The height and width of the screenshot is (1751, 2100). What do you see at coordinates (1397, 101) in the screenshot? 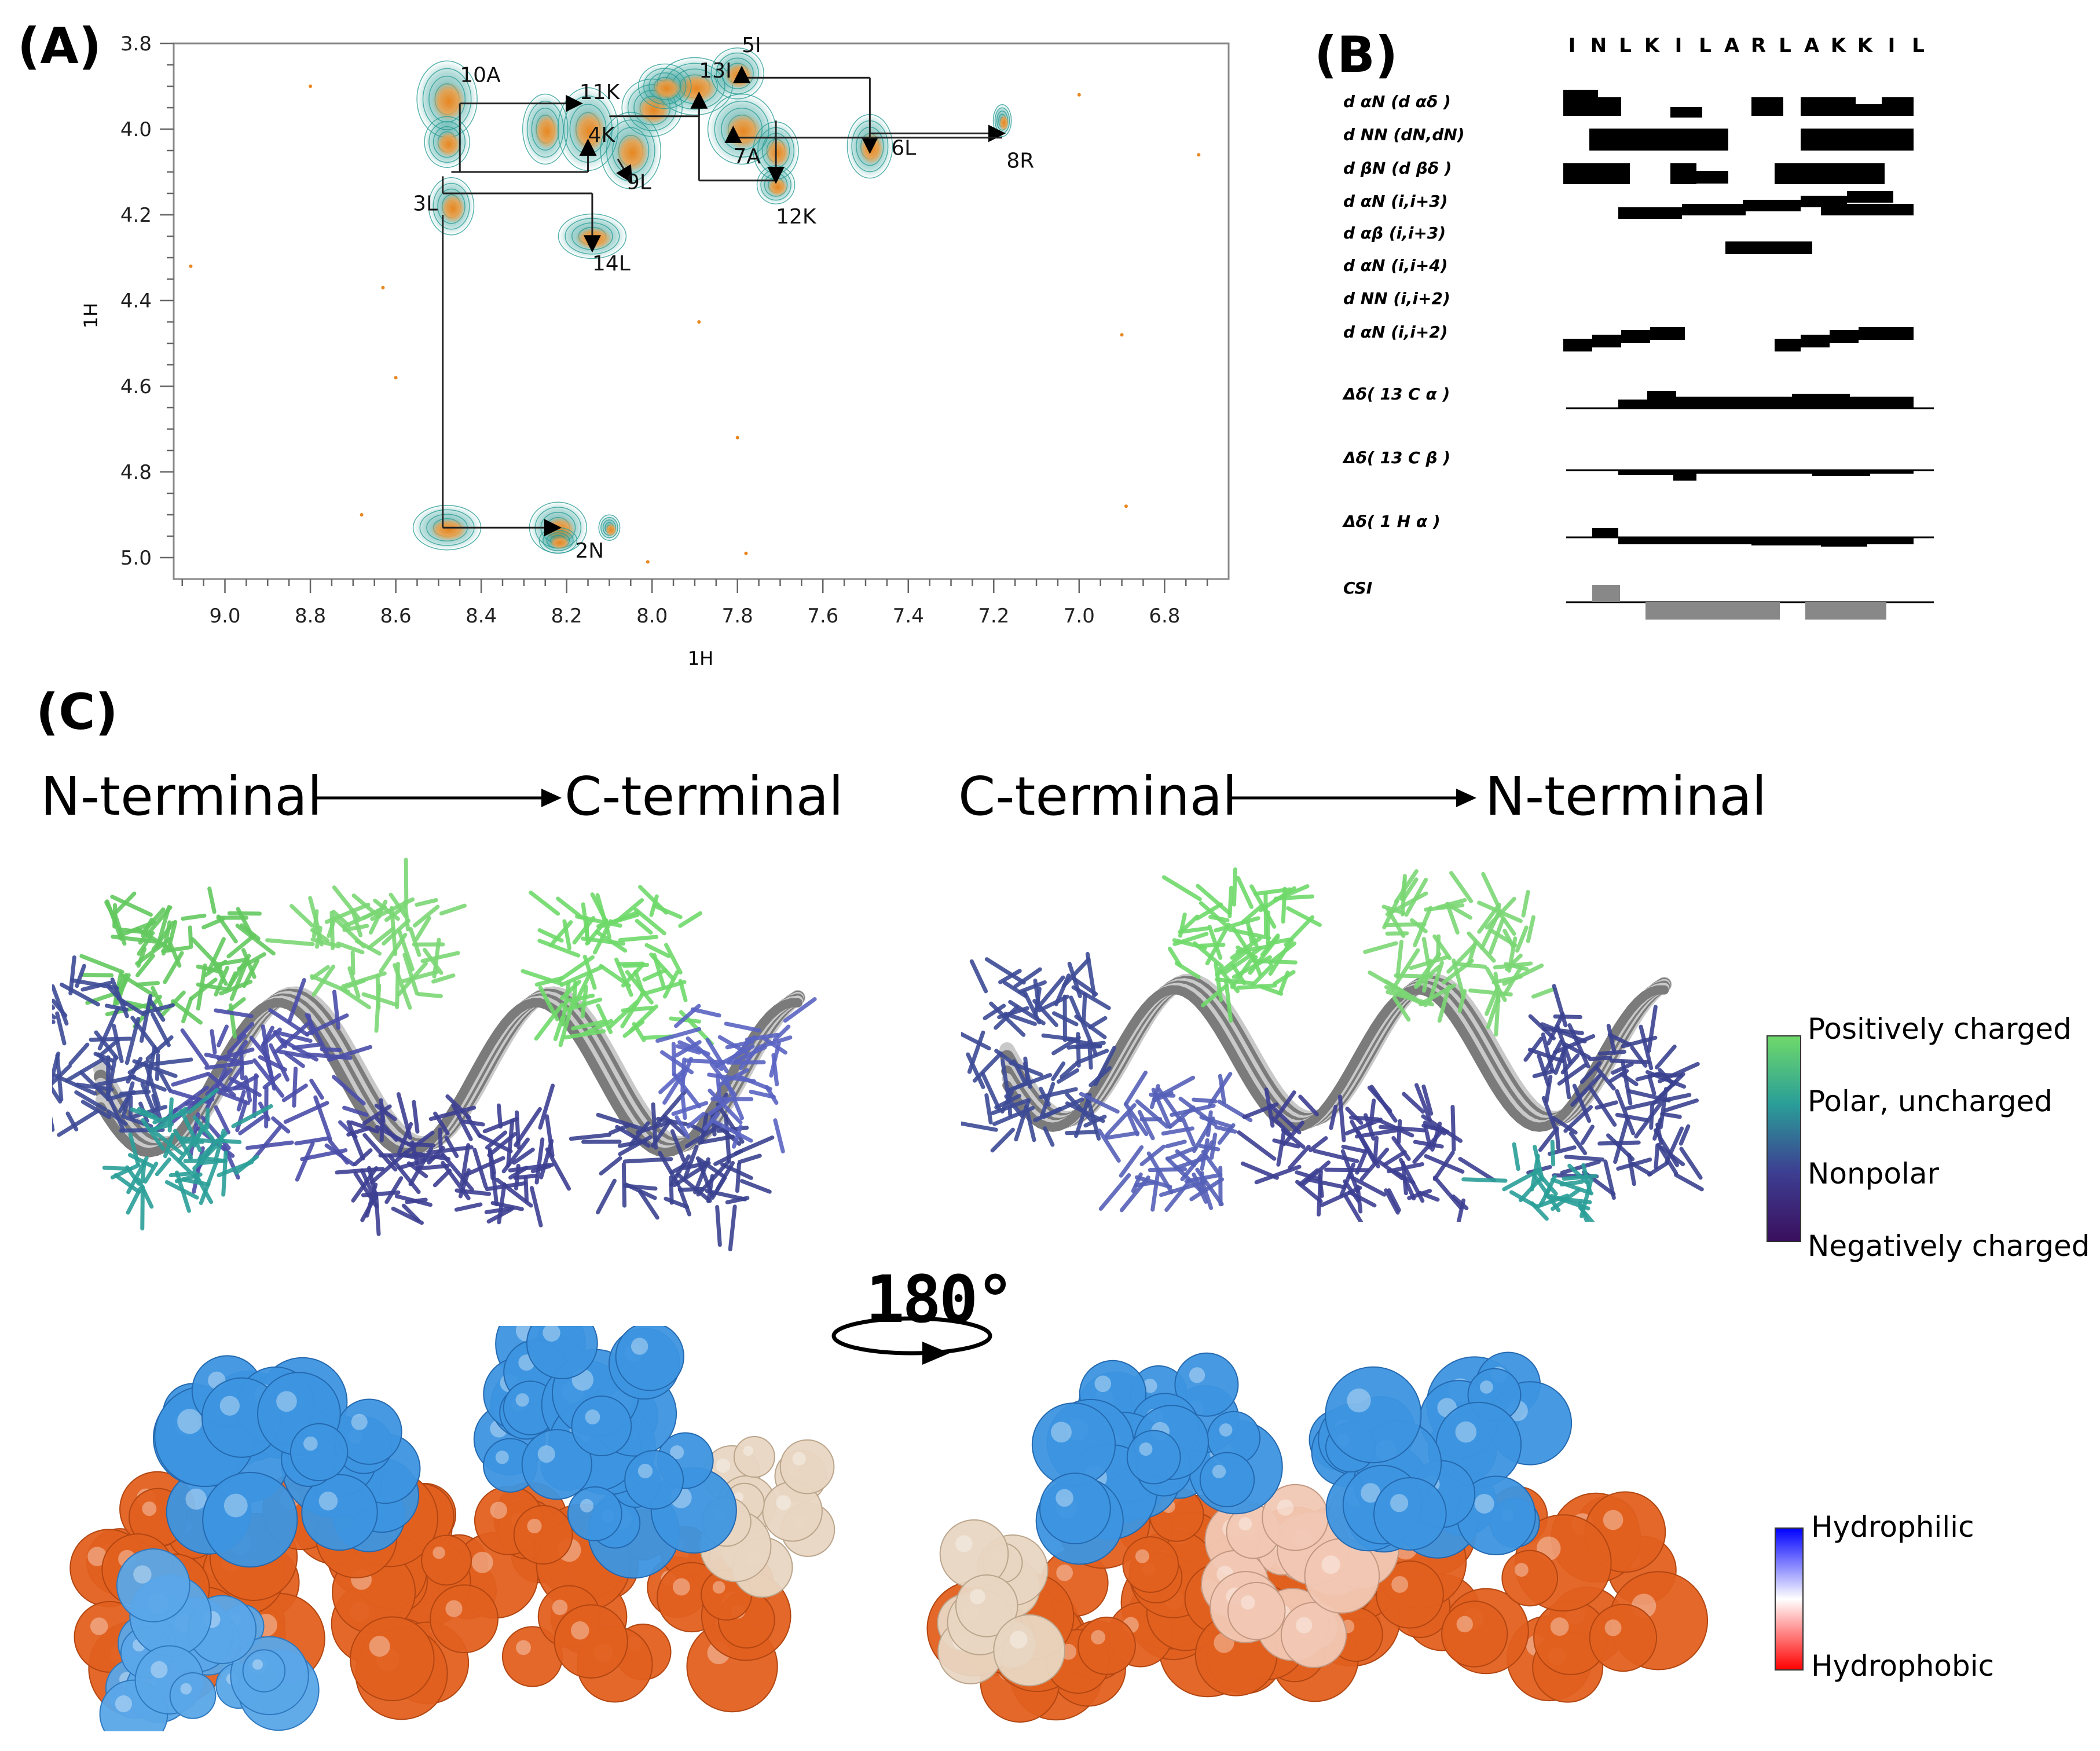
I see `row-label: d αN (d αδ )` at bounding box center [1397, 101].